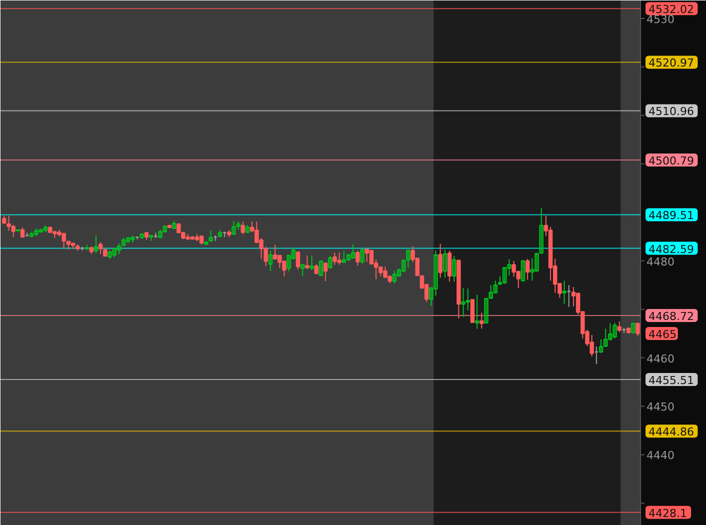 The width and height of the screenshot is (706, 525). I want to click on ref-line-label: 4455.51, so click(671, 381).